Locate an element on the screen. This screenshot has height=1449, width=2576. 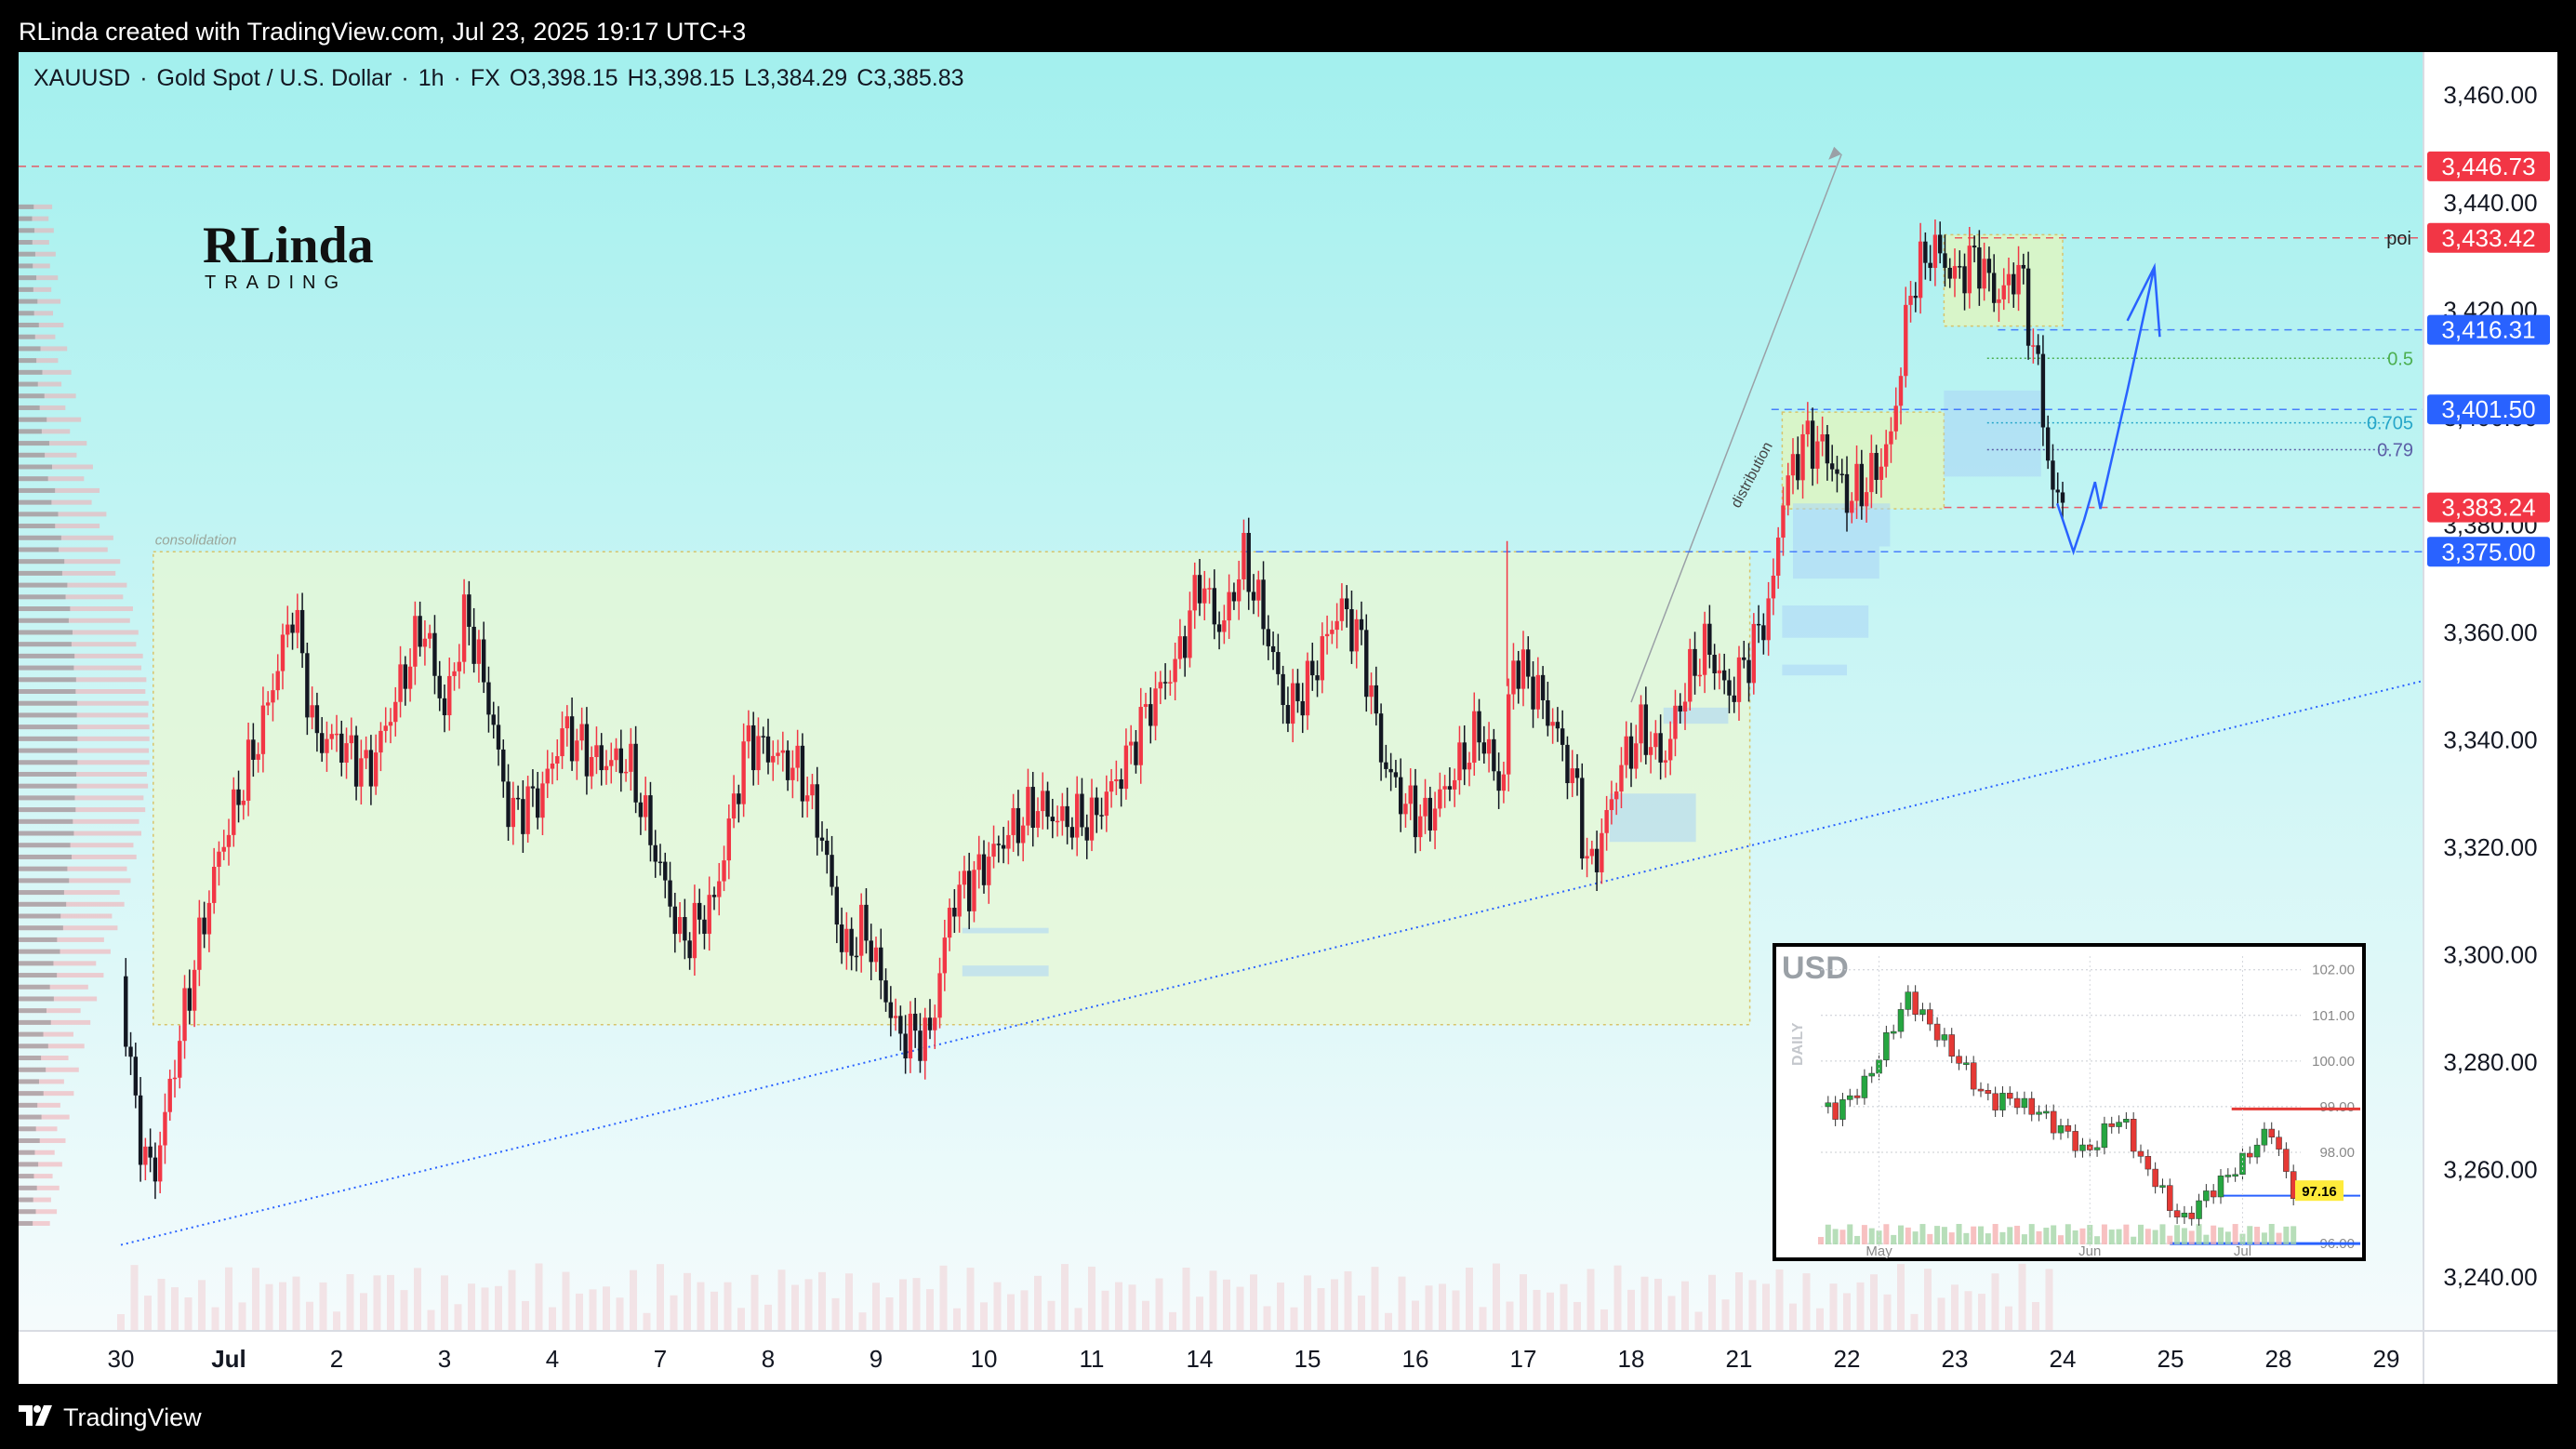
price-level-badge-label: 3,446.73 is located at coordinates (2488, 166).